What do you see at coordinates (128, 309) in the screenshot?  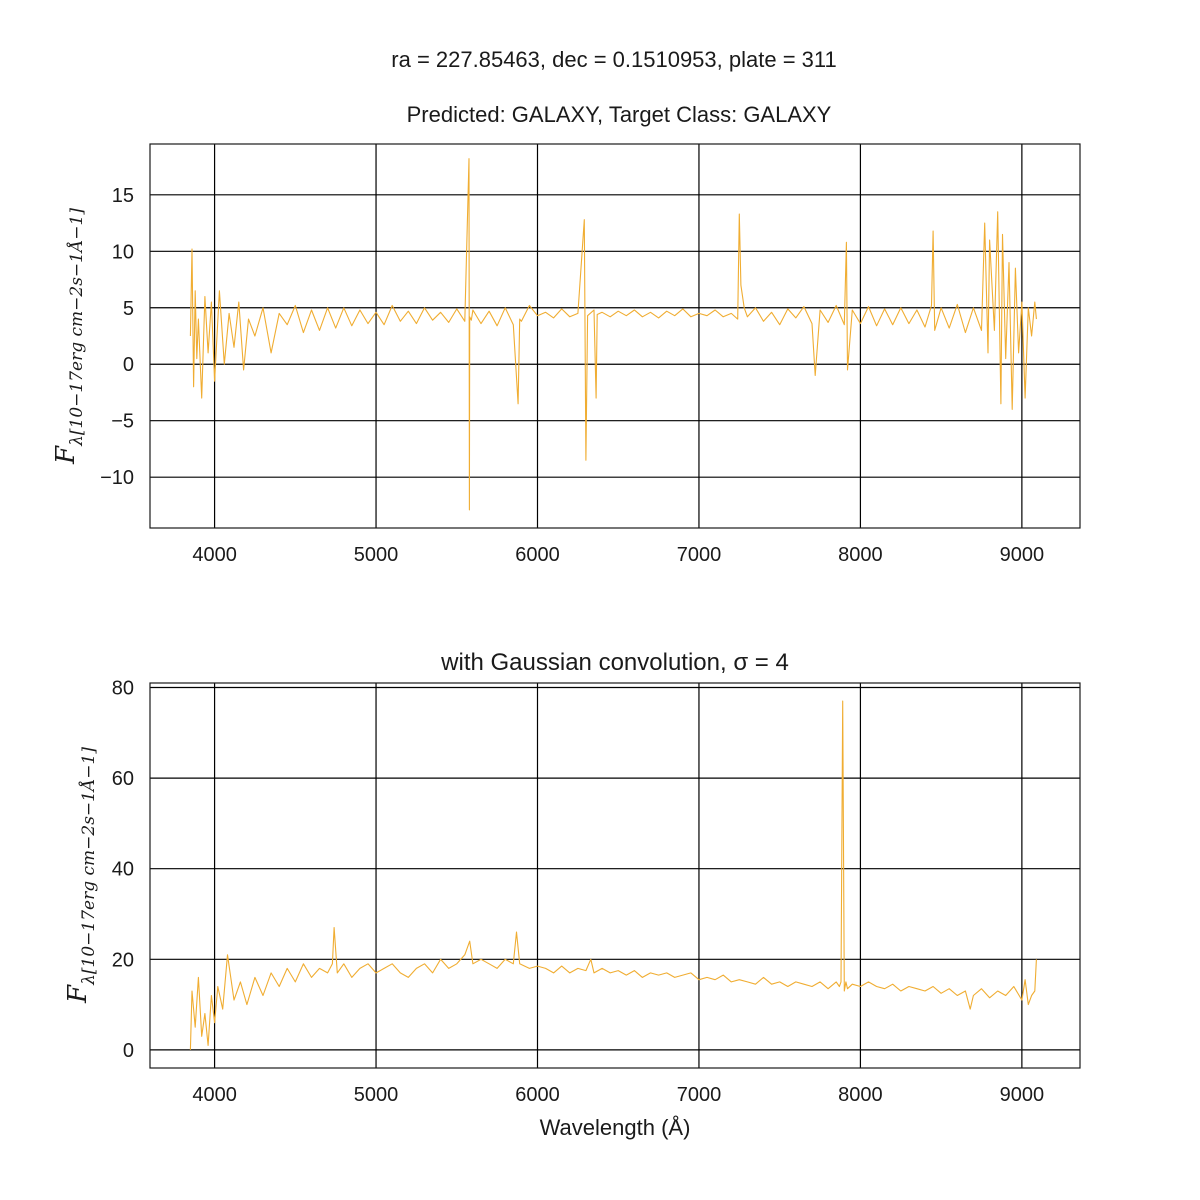 I see `y-tick-label: 5` at bounding box center [128, 309].